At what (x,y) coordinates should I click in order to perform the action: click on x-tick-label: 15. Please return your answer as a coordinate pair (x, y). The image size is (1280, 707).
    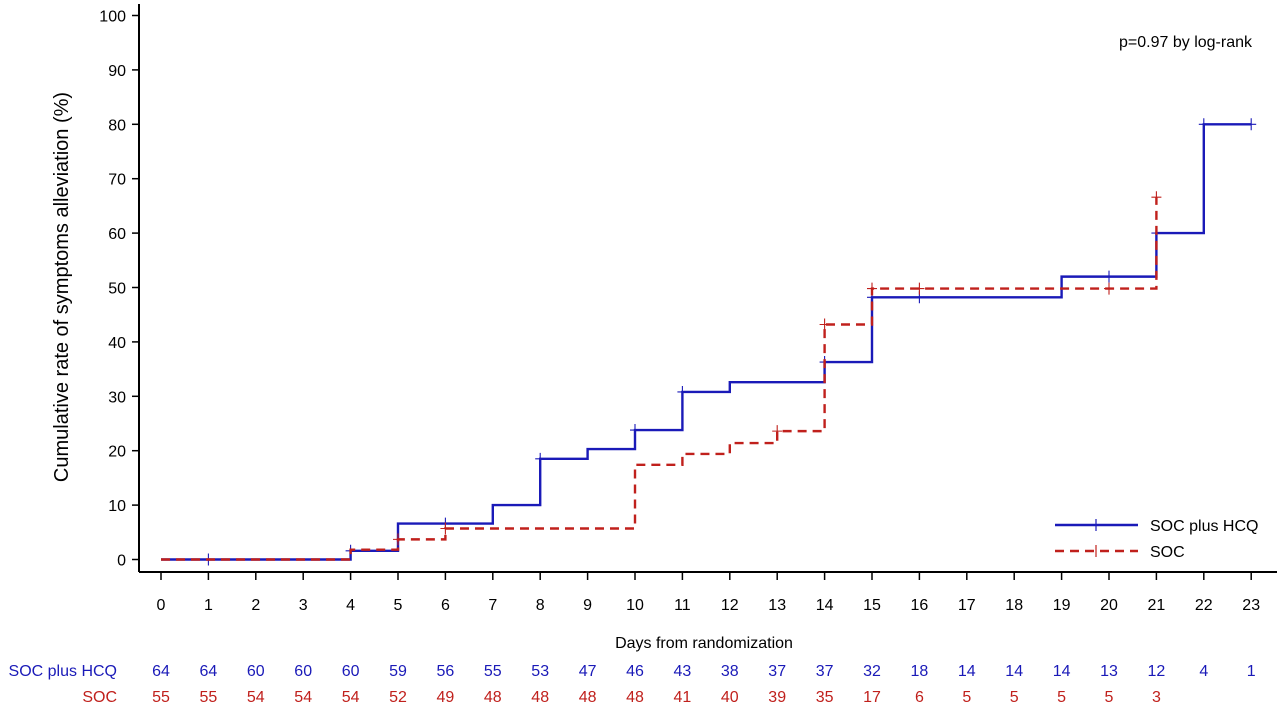
    Looking at the image, I should click on (872, 605).